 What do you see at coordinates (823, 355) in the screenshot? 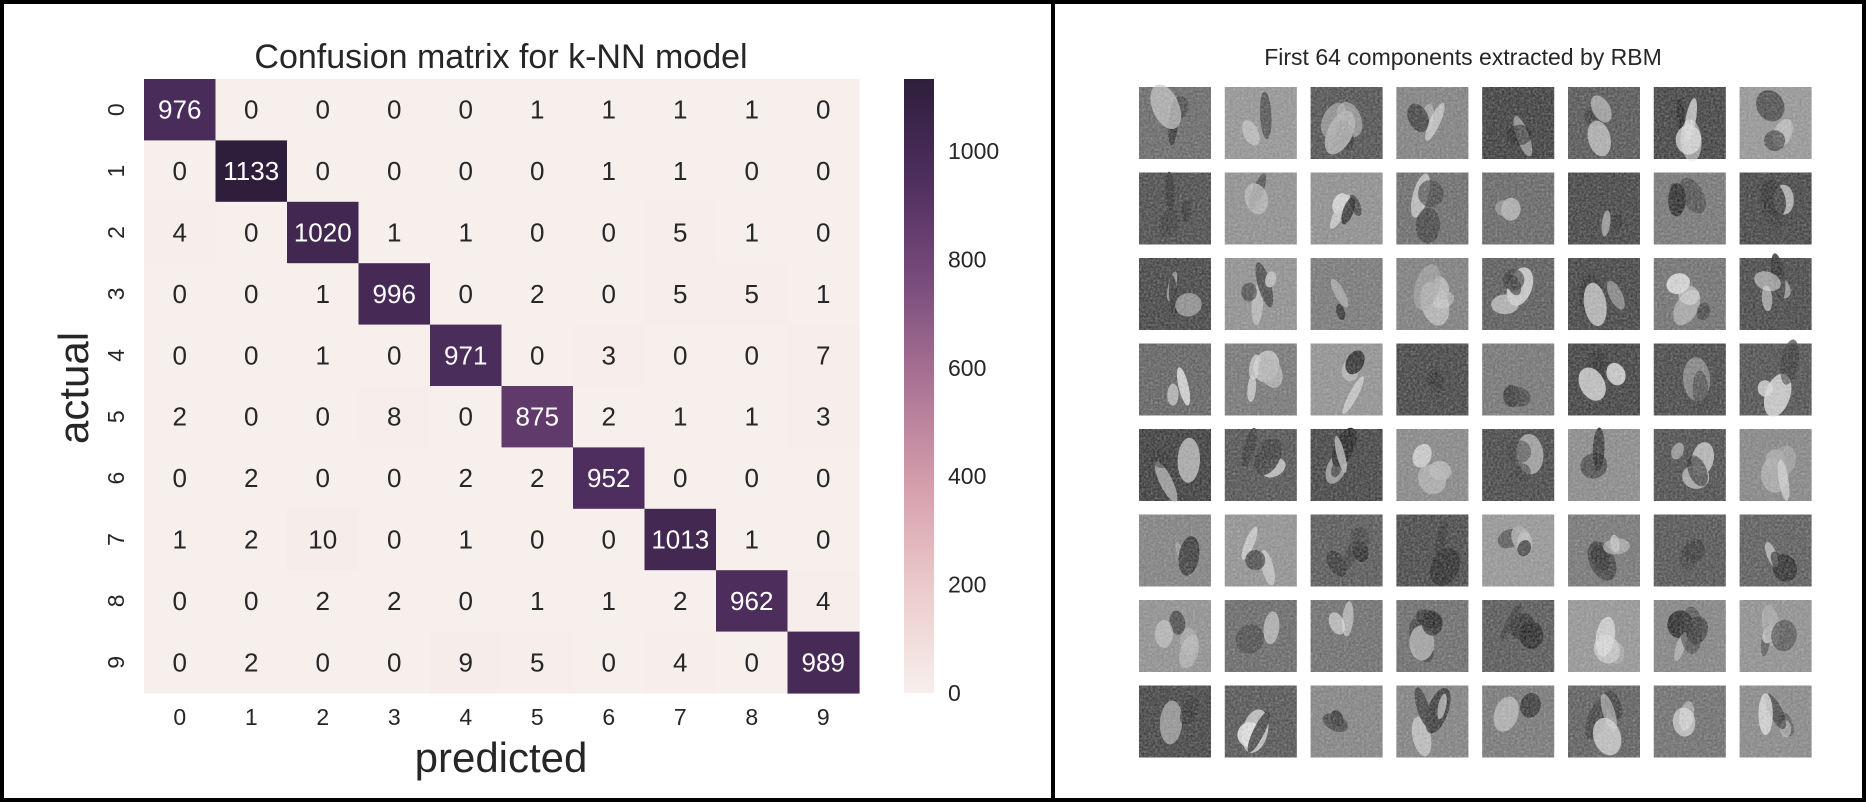
I see `heatmap-cell-label: 7` at bounding box center [823, 355].